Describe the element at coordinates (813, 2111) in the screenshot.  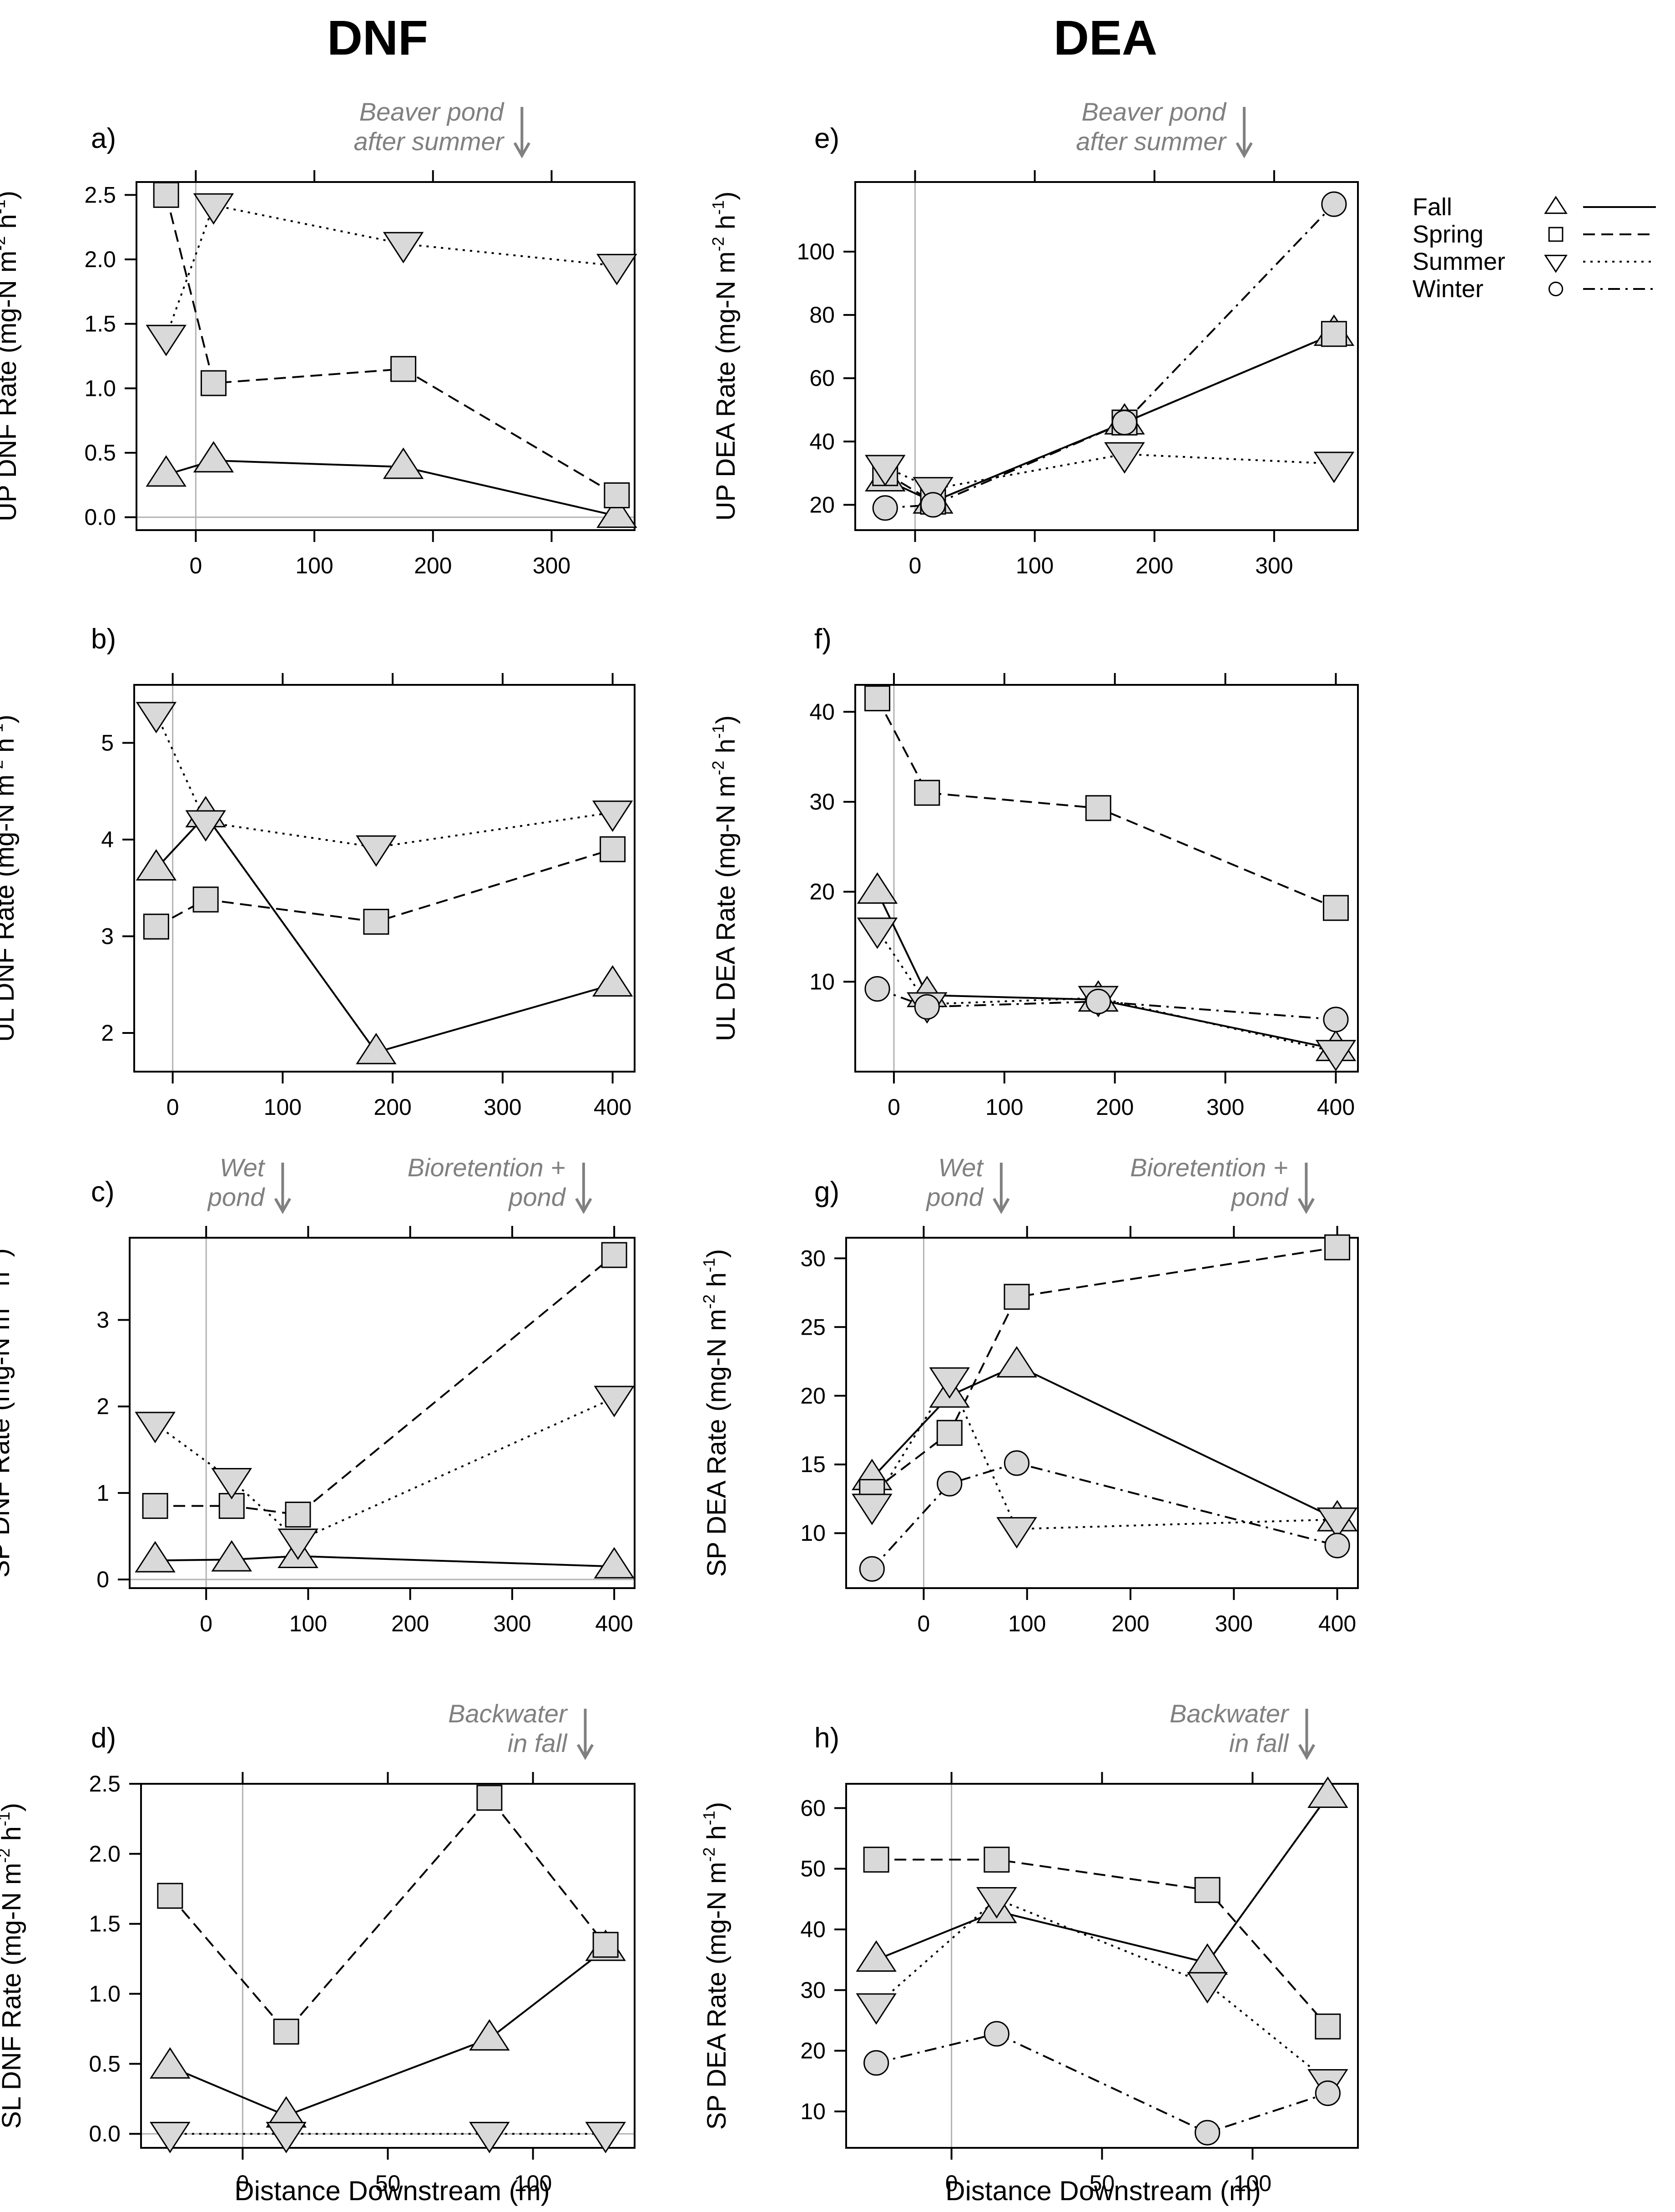
I see `panel-h-y-tick-label: 10` at that location.